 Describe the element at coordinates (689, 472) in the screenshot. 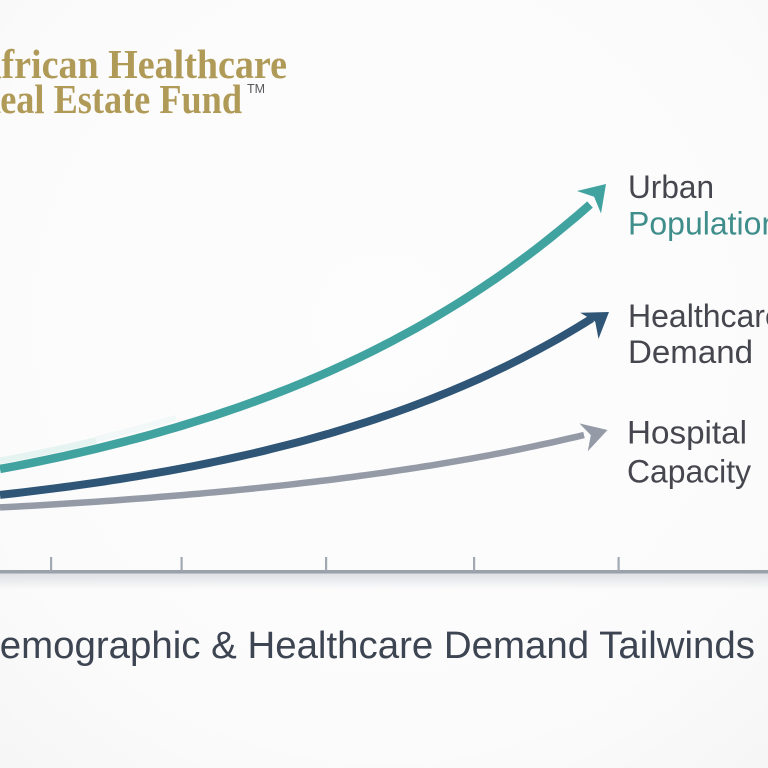

I see `svg-text: Capacity` at that location.